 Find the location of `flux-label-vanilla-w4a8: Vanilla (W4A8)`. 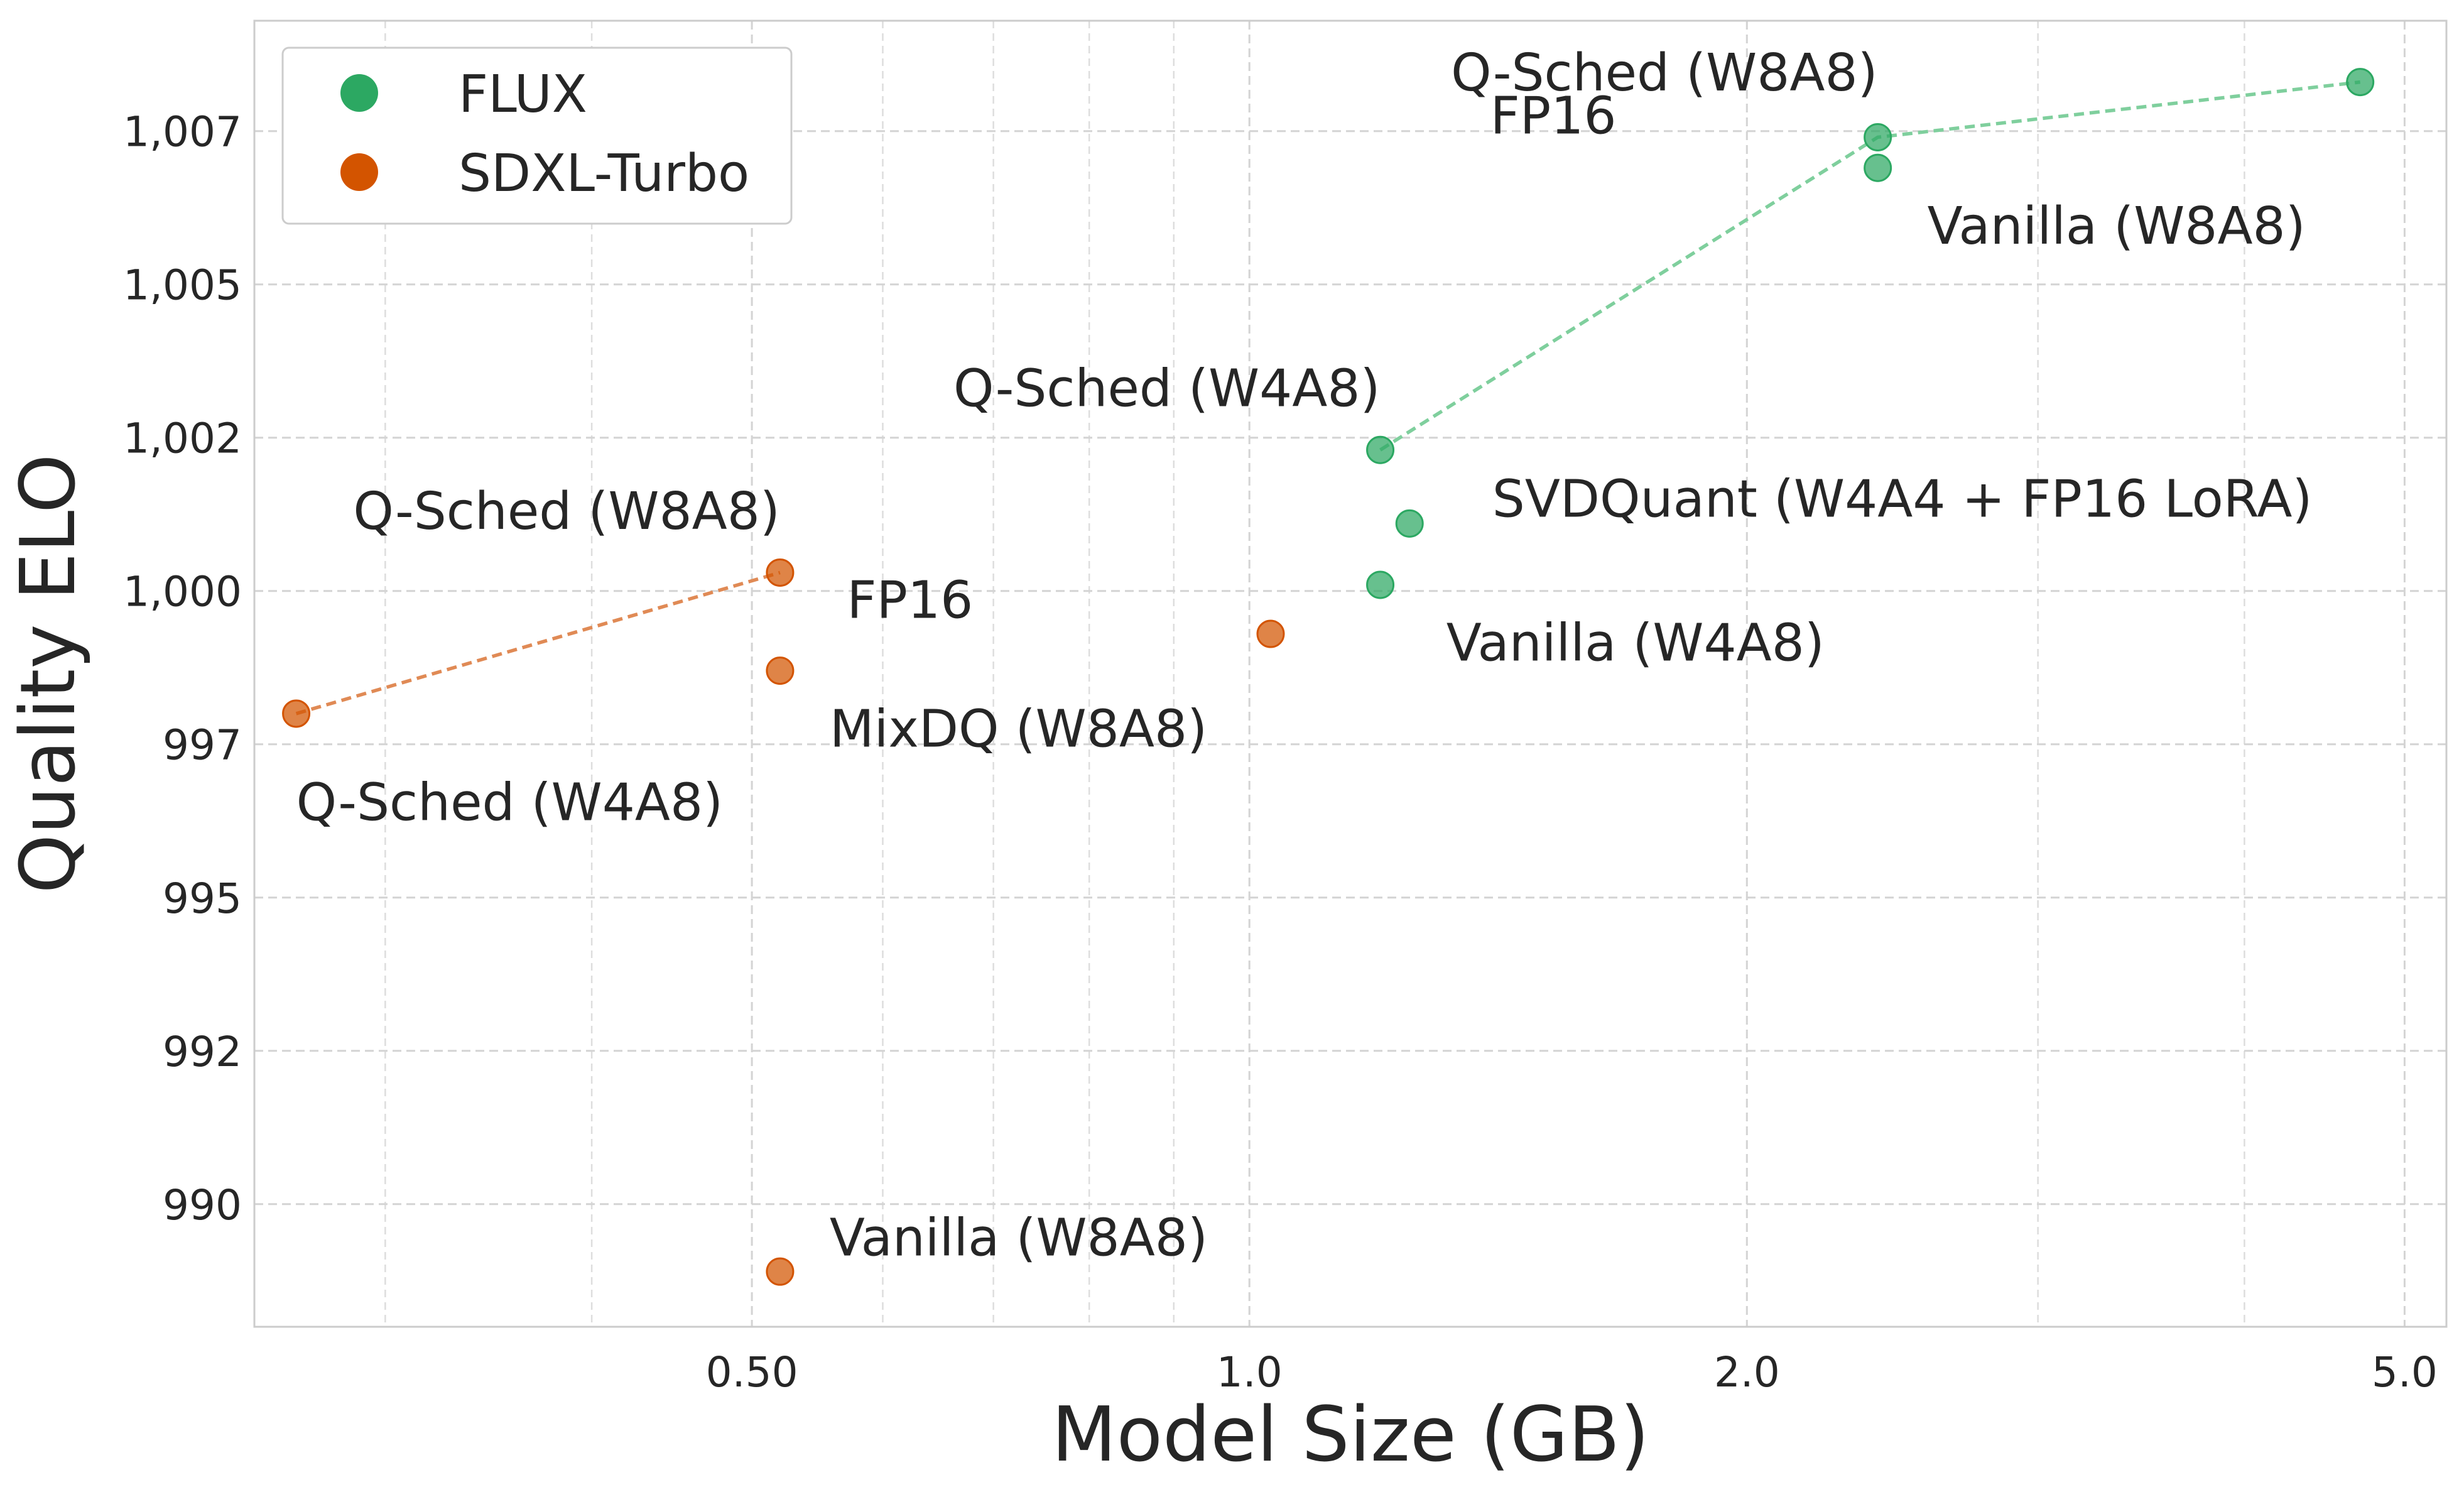

flux-label-vanilla-w4a8: Vanilla (W4A8) is located at coordinates (1635, 643).